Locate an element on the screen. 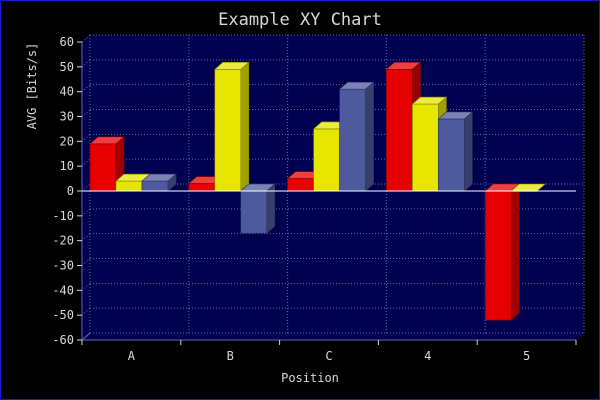 The height and width of the screenshot is (400, 600). x-tick-label: A is located at coordinates (132, 356).